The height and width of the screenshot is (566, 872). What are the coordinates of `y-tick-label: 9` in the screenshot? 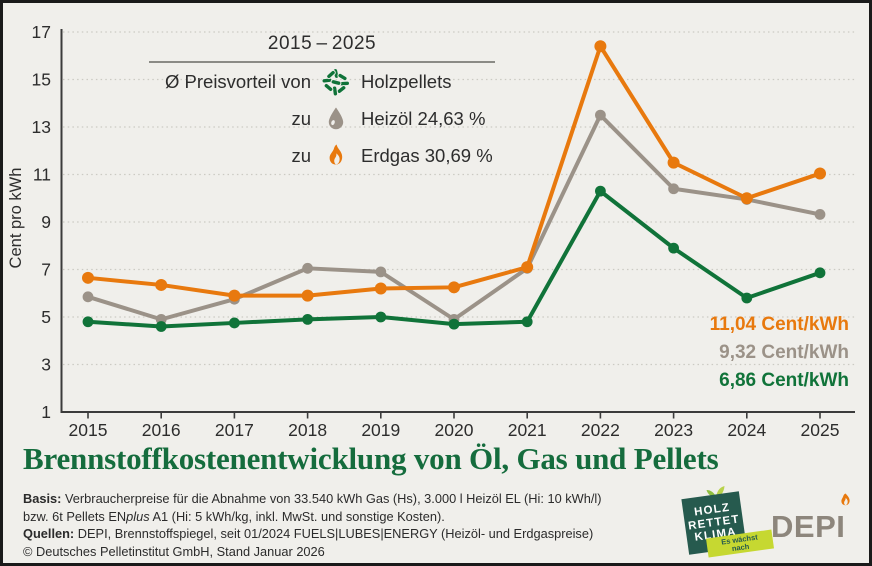 It's located at (46, 222).